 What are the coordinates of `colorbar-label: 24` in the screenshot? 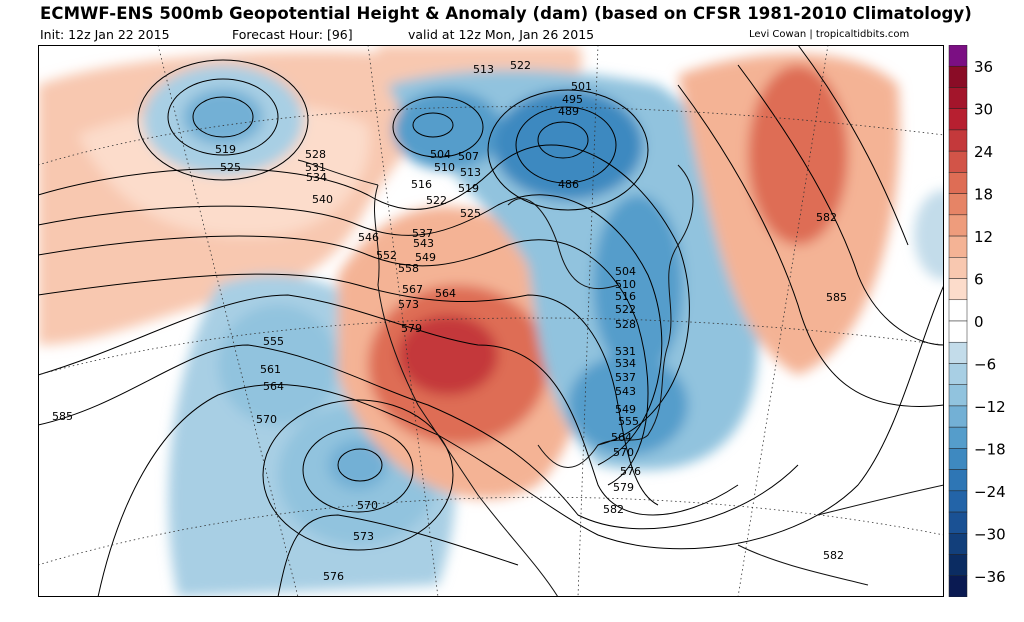 It's located at (983, 152).